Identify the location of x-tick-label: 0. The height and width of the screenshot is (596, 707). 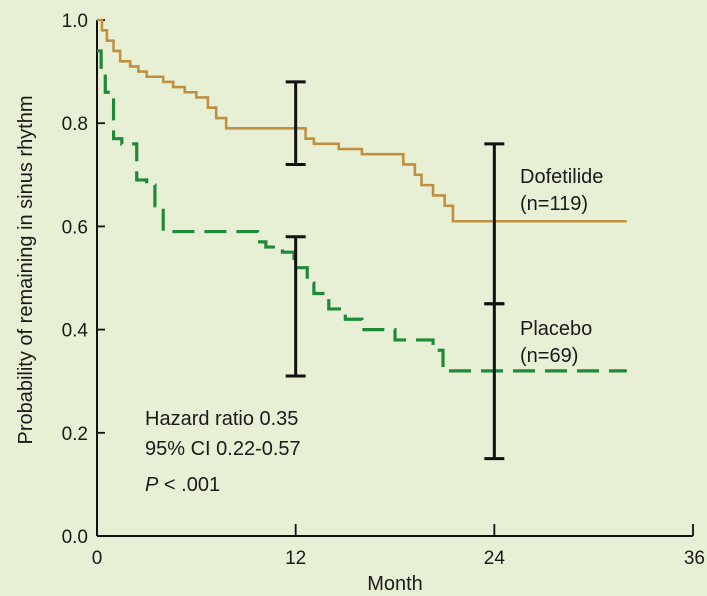
(97, 558).